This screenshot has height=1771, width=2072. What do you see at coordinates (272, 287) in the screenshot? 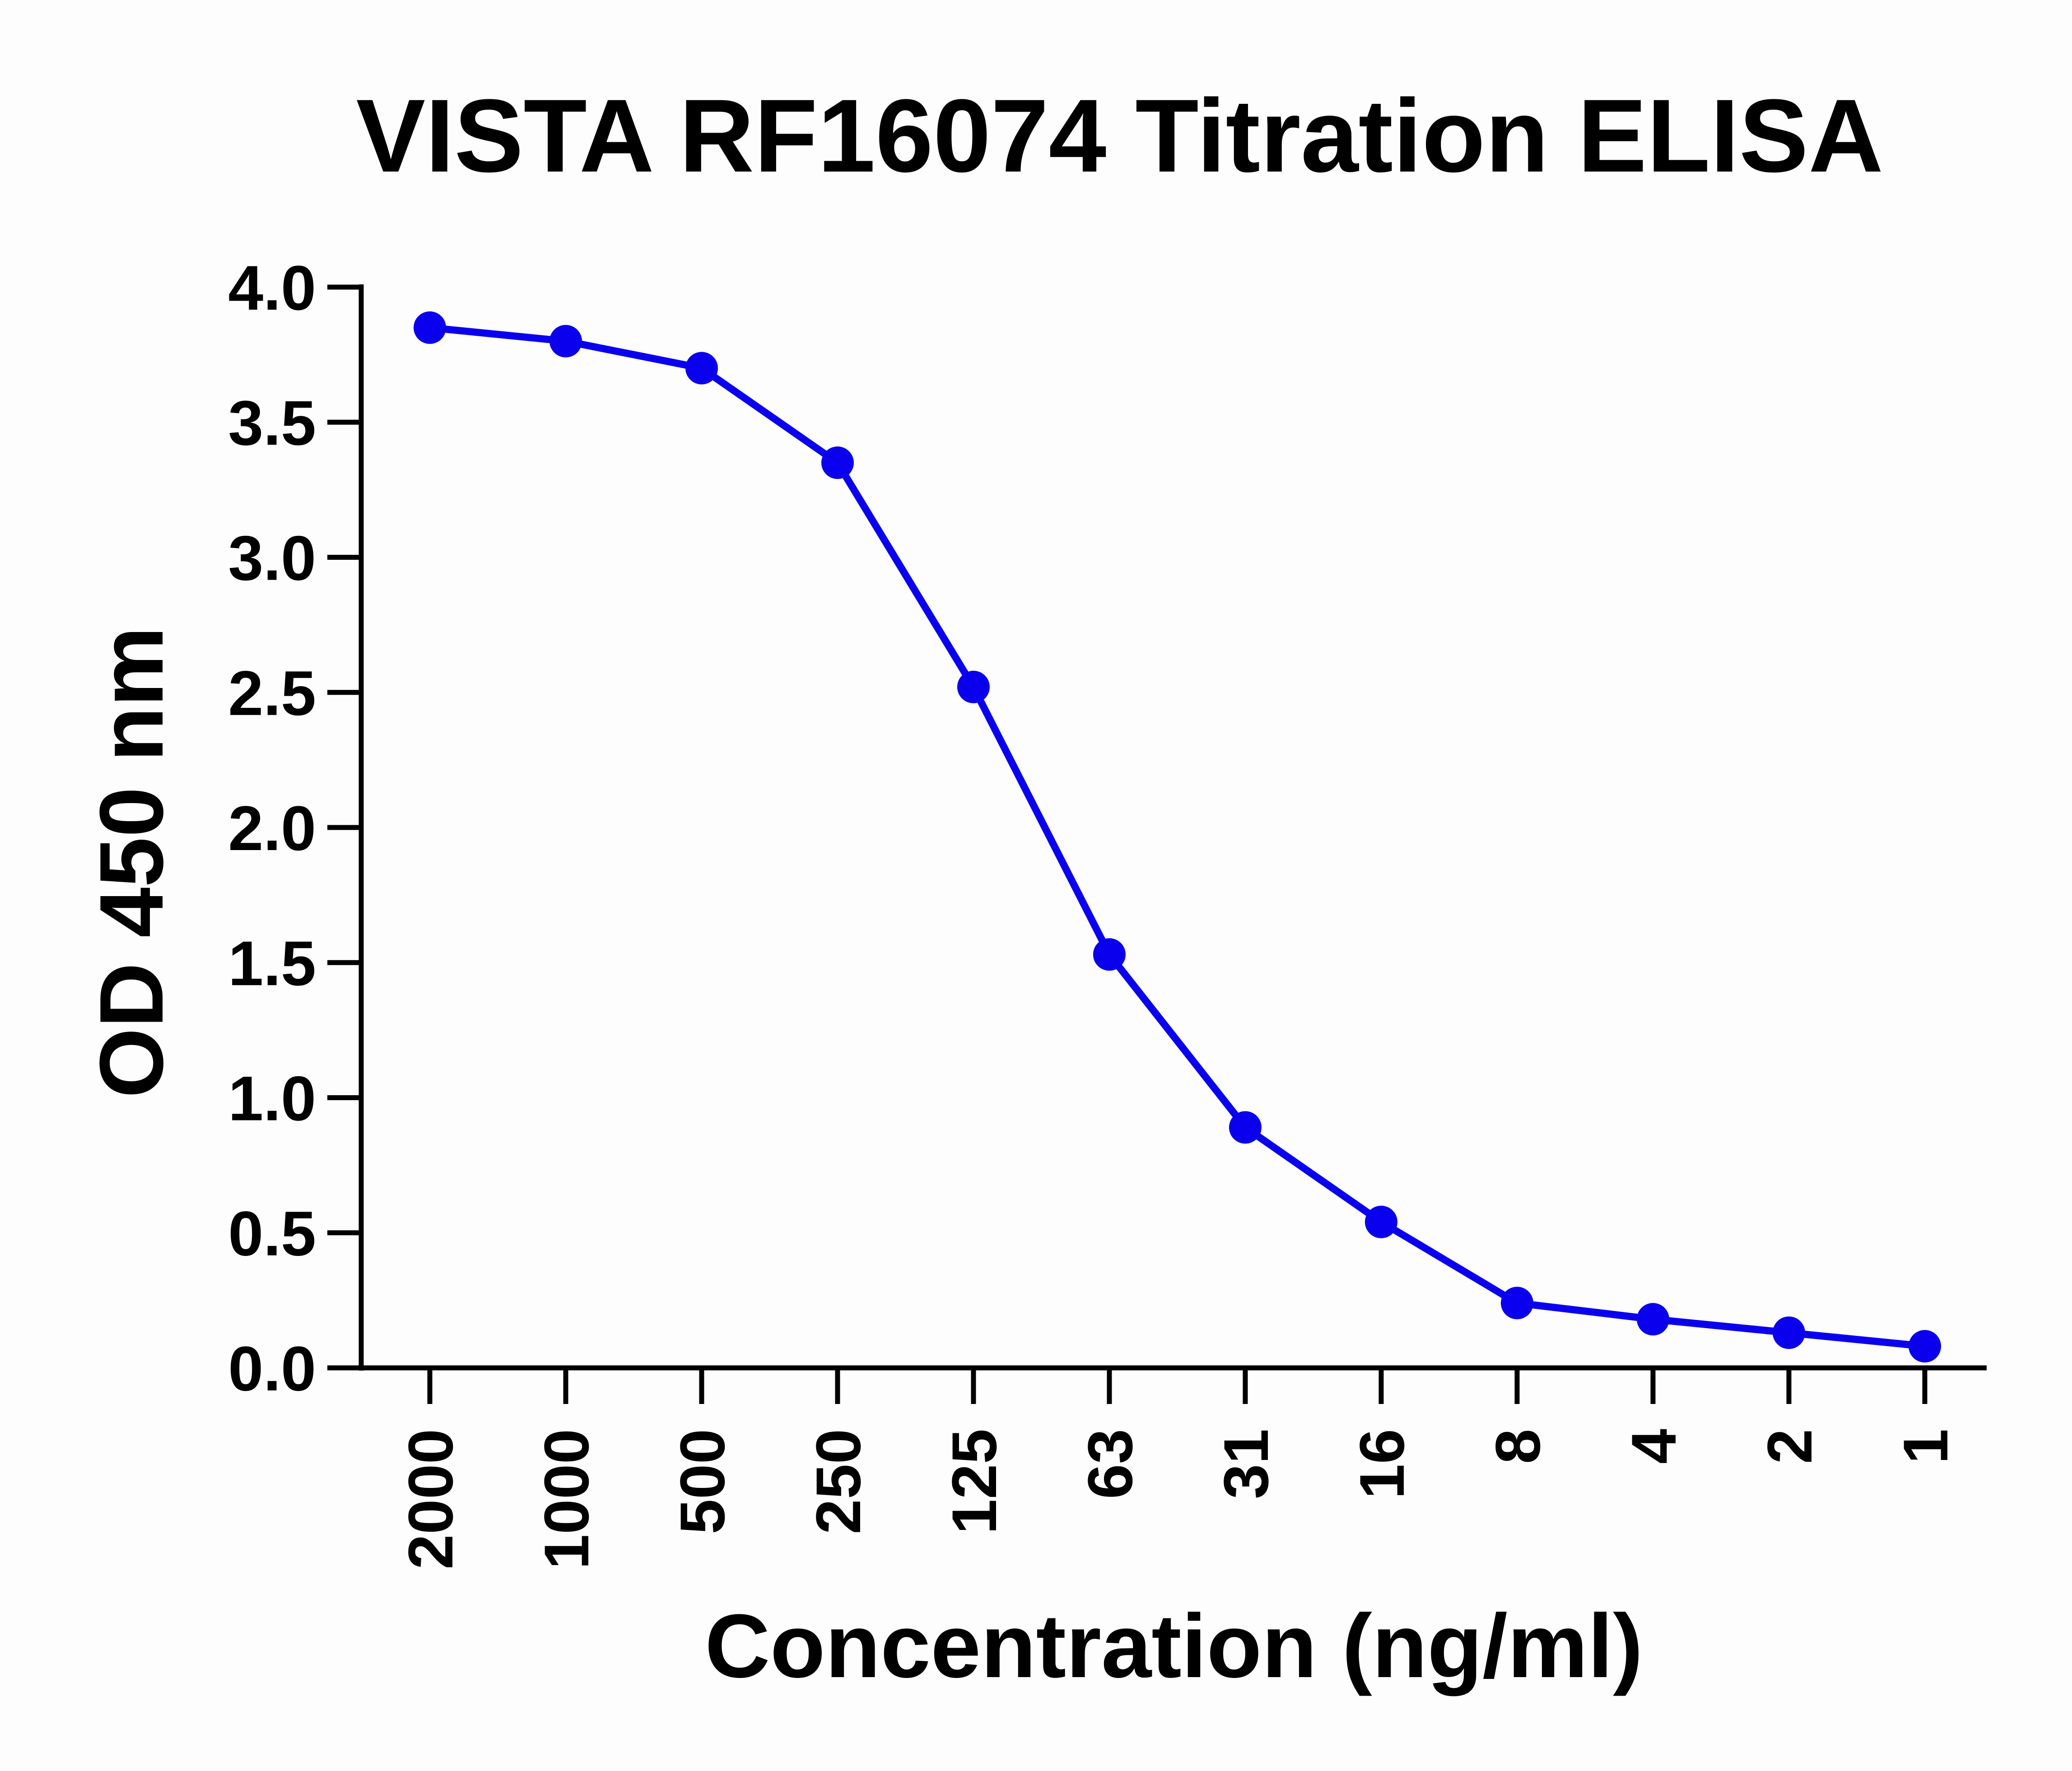
I see `y-tick-label: 4.0` at bounding box center [272, 287].